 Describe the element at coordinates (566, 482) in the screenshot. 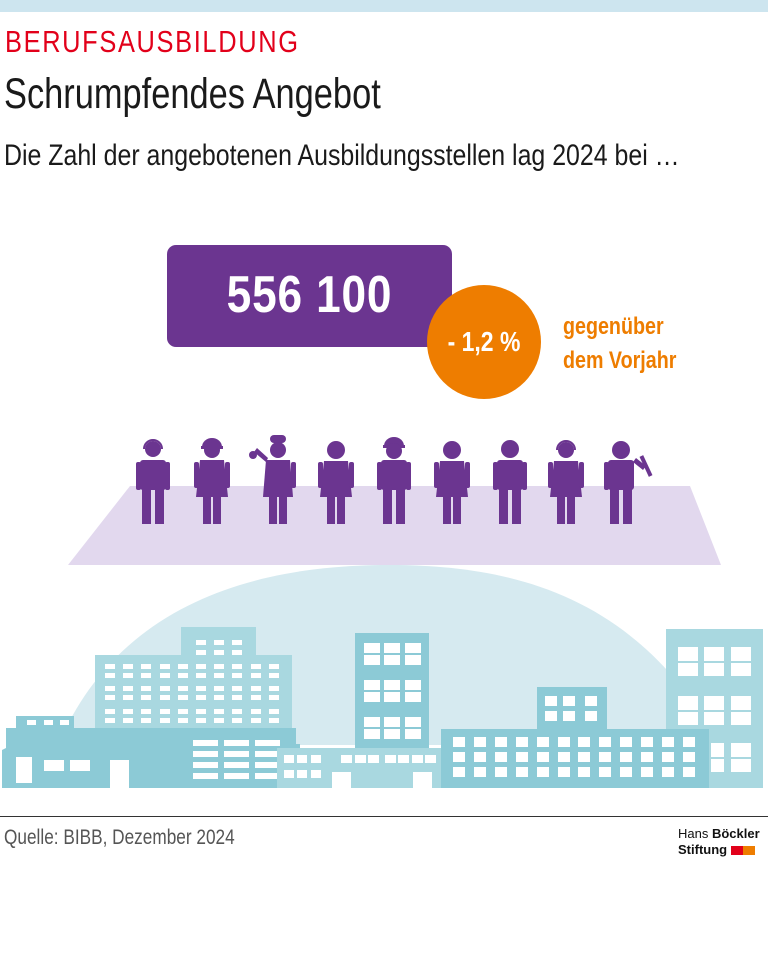

I see `woman-headset-icon` at that location.